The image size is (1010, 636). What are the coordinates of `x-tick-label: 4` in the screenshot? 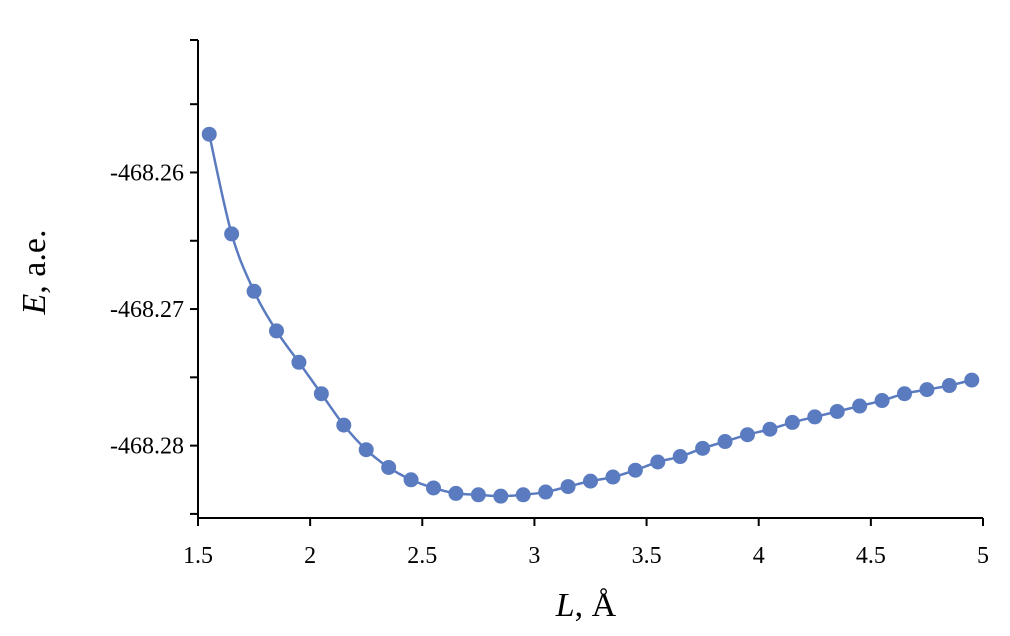 It's located at (759, 556).